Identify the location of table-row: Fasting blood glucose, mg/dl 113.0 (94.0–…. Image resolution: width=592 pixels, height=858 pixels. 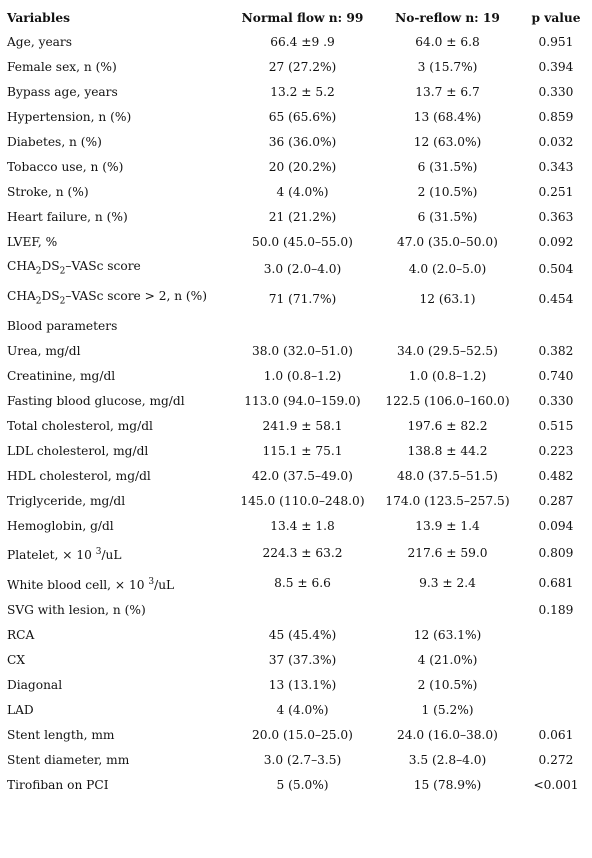
(296, 401).